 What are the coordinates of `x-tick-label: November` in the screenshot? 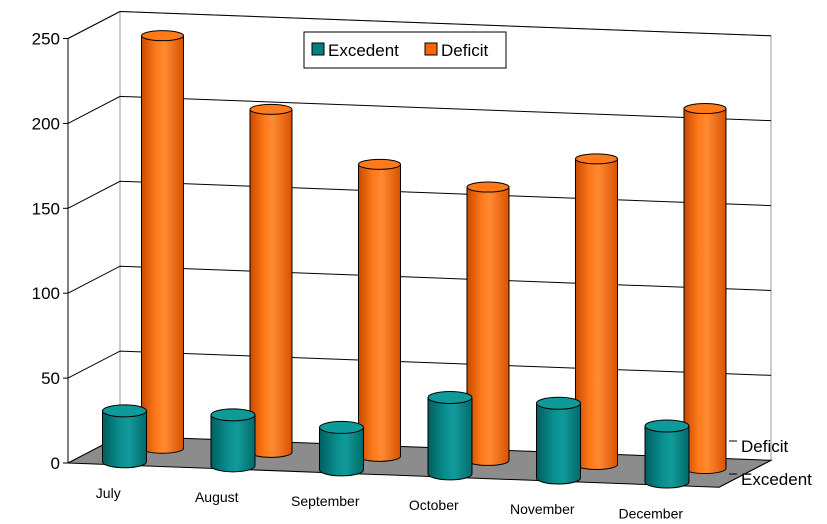 It's located at (542, 509).